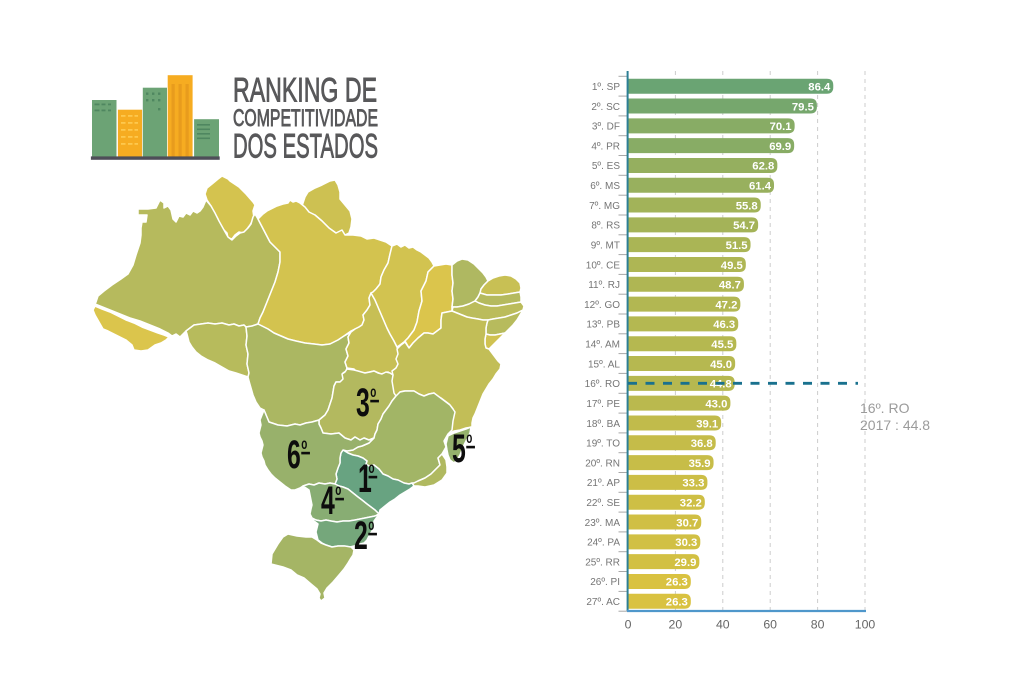 The image size is (1024, 688). What do you see at coordinates (603, 523) in the screenshot?
I see `svg-text: 23º. MA` at bounding box center [603, 523].